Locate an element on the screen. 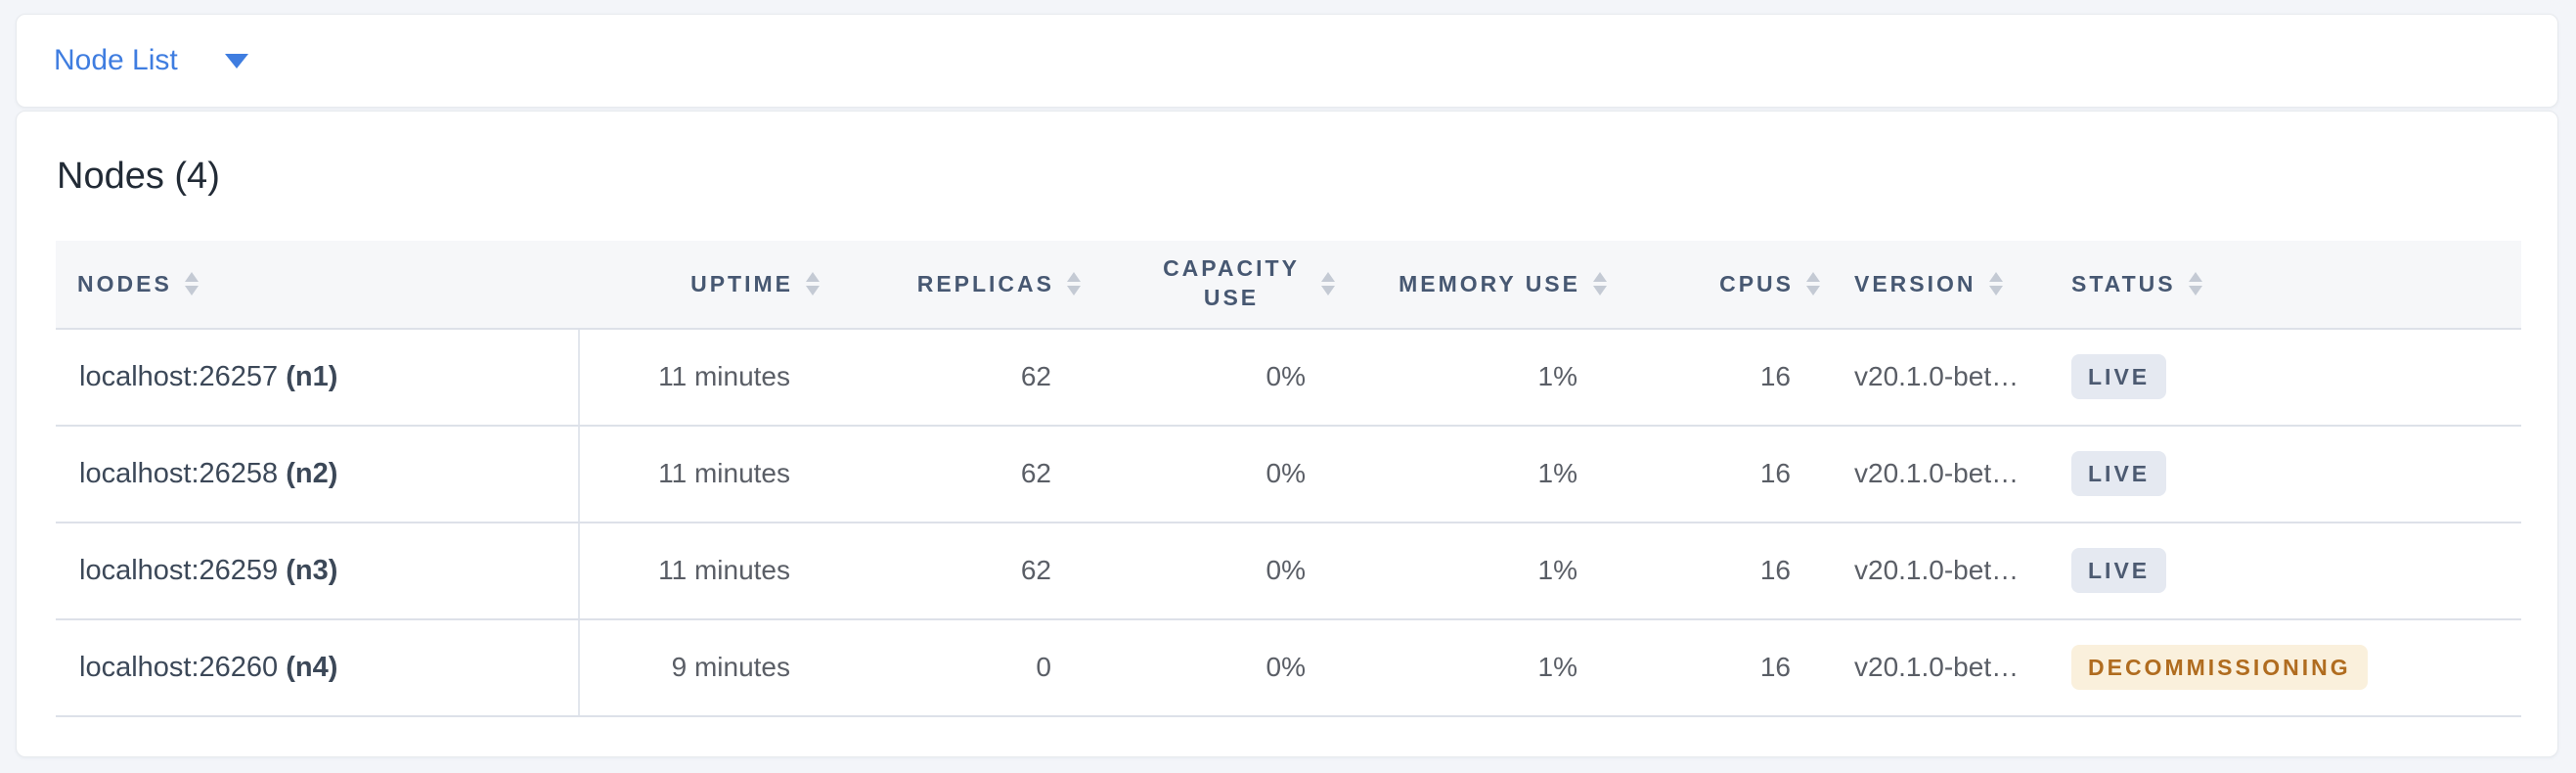  page-title: Nodes (4) is located at coordinates (138, 176).